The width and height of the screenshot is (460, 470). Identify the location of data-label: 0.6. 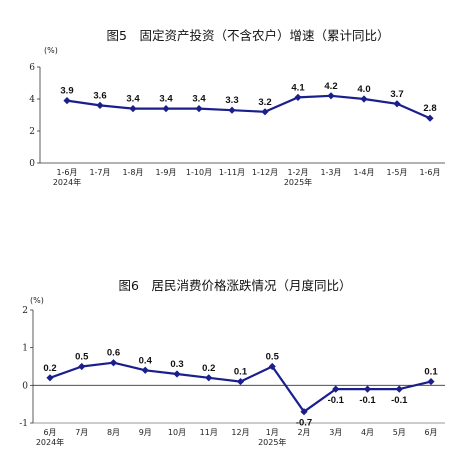
(113, 353).